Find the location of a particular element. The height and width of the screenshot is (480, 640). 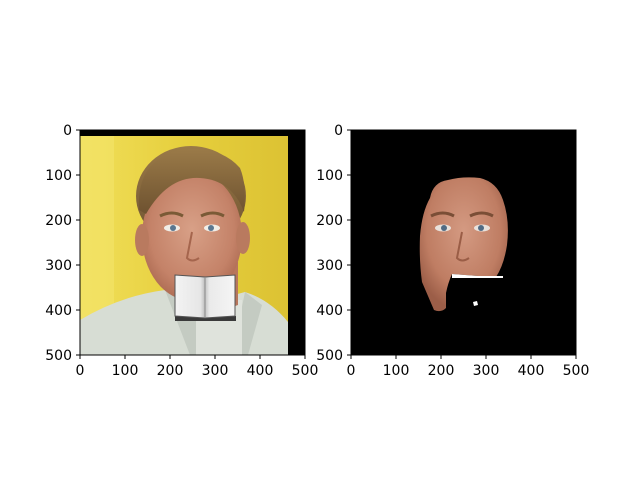

left-y-tick-label: 500 is located at coordinates (58, 356).